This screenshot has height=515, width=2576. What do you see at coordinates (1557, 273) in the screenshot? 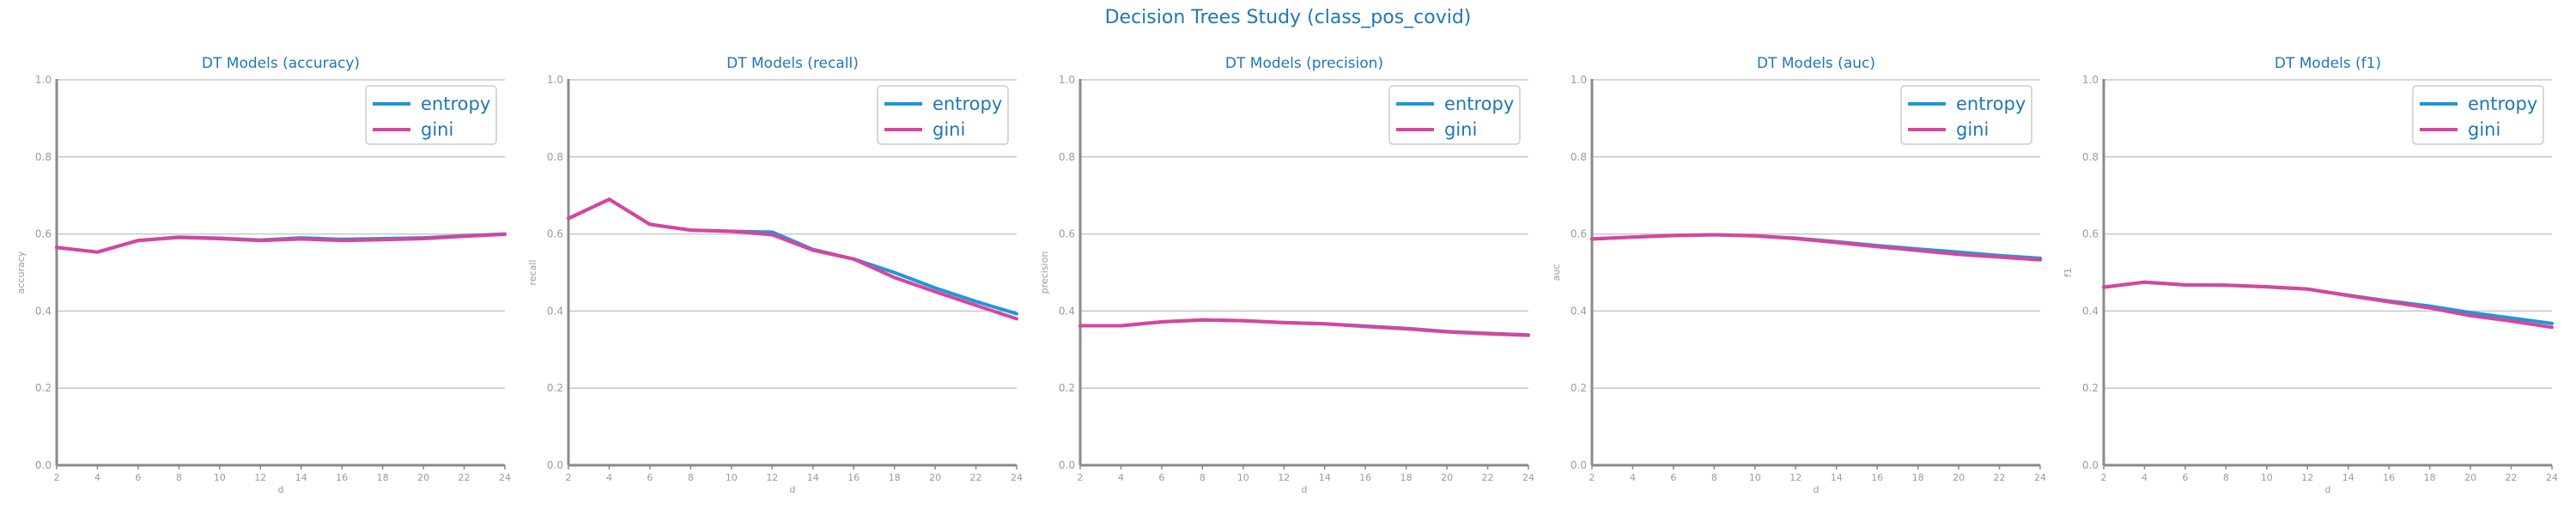
I see `y-axis-label: auc` at bounding box center [1557, 273].